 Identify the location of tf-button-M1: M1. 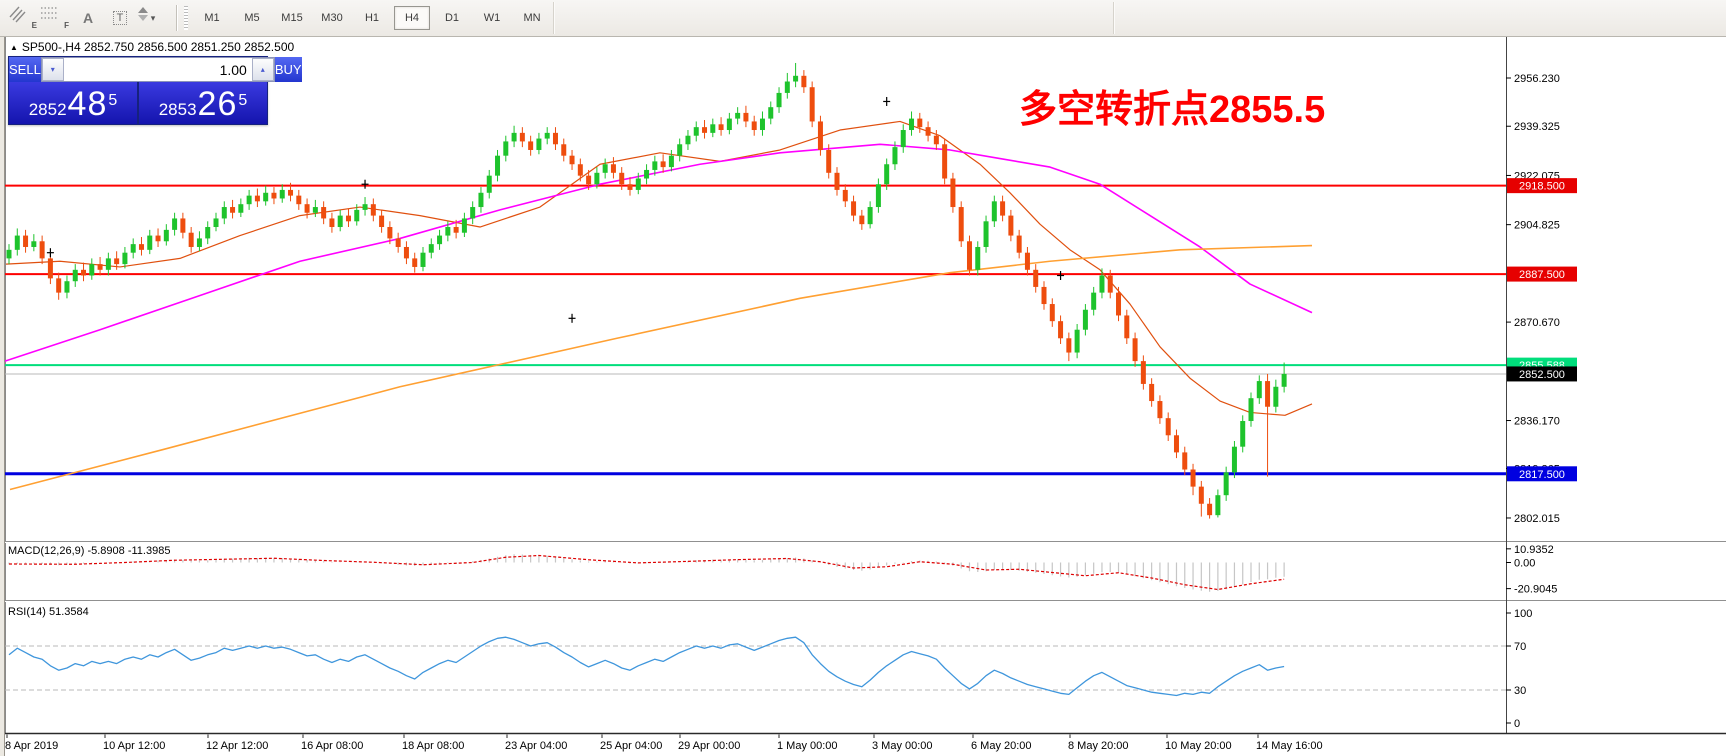
(212, 18).